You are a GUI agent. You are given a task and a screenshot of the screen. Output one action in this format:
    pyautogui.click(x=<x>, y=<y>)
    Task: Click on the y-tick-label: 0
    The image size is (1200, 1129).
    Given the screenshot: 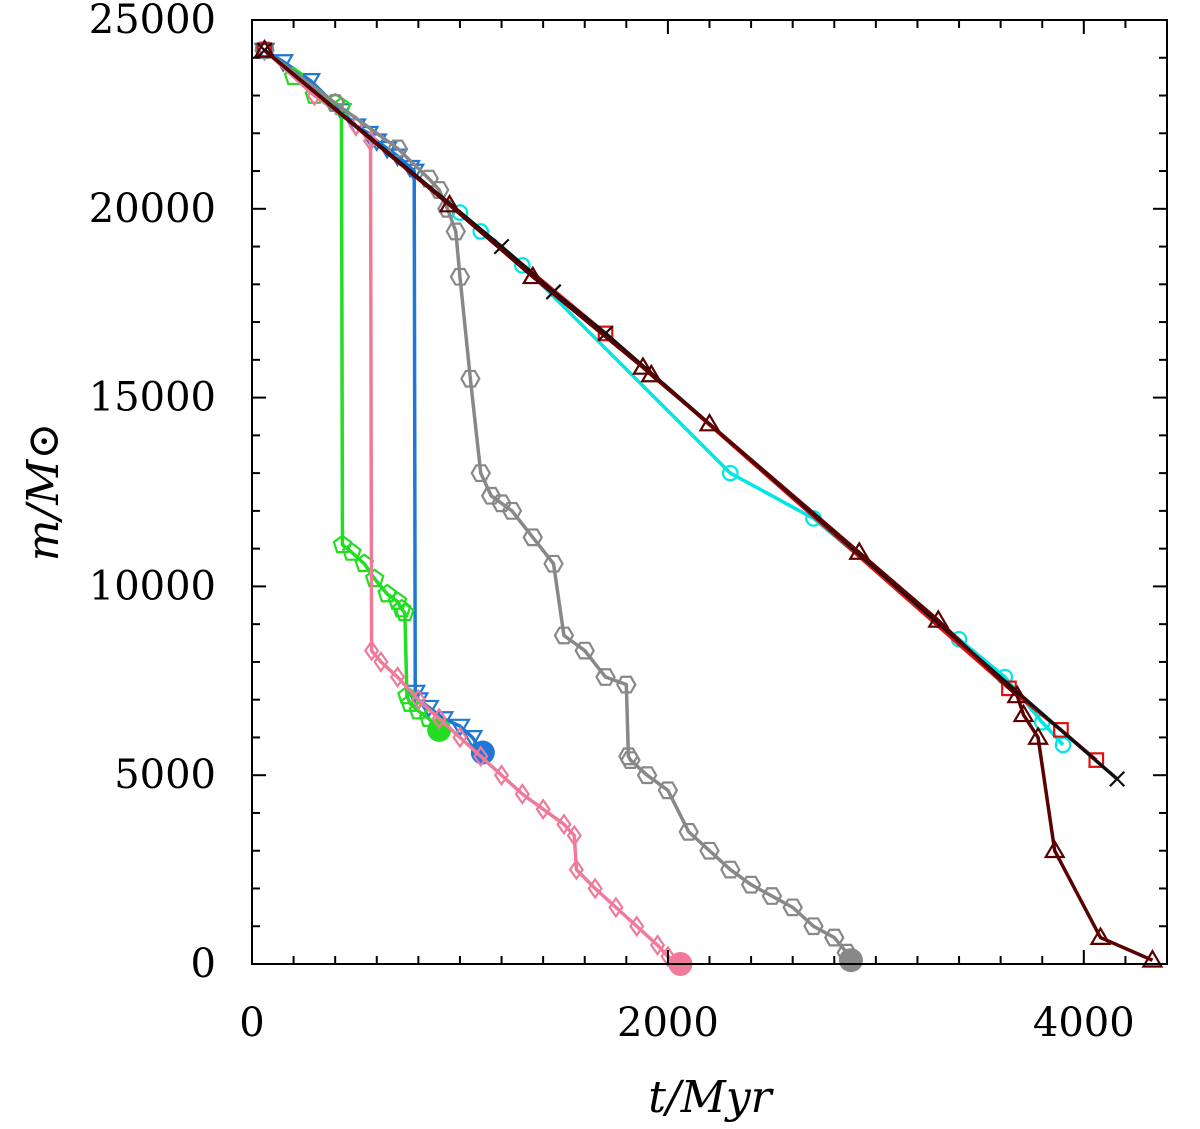 What is the action you would take?
    pyautogui.click(x=203, y=964)
    